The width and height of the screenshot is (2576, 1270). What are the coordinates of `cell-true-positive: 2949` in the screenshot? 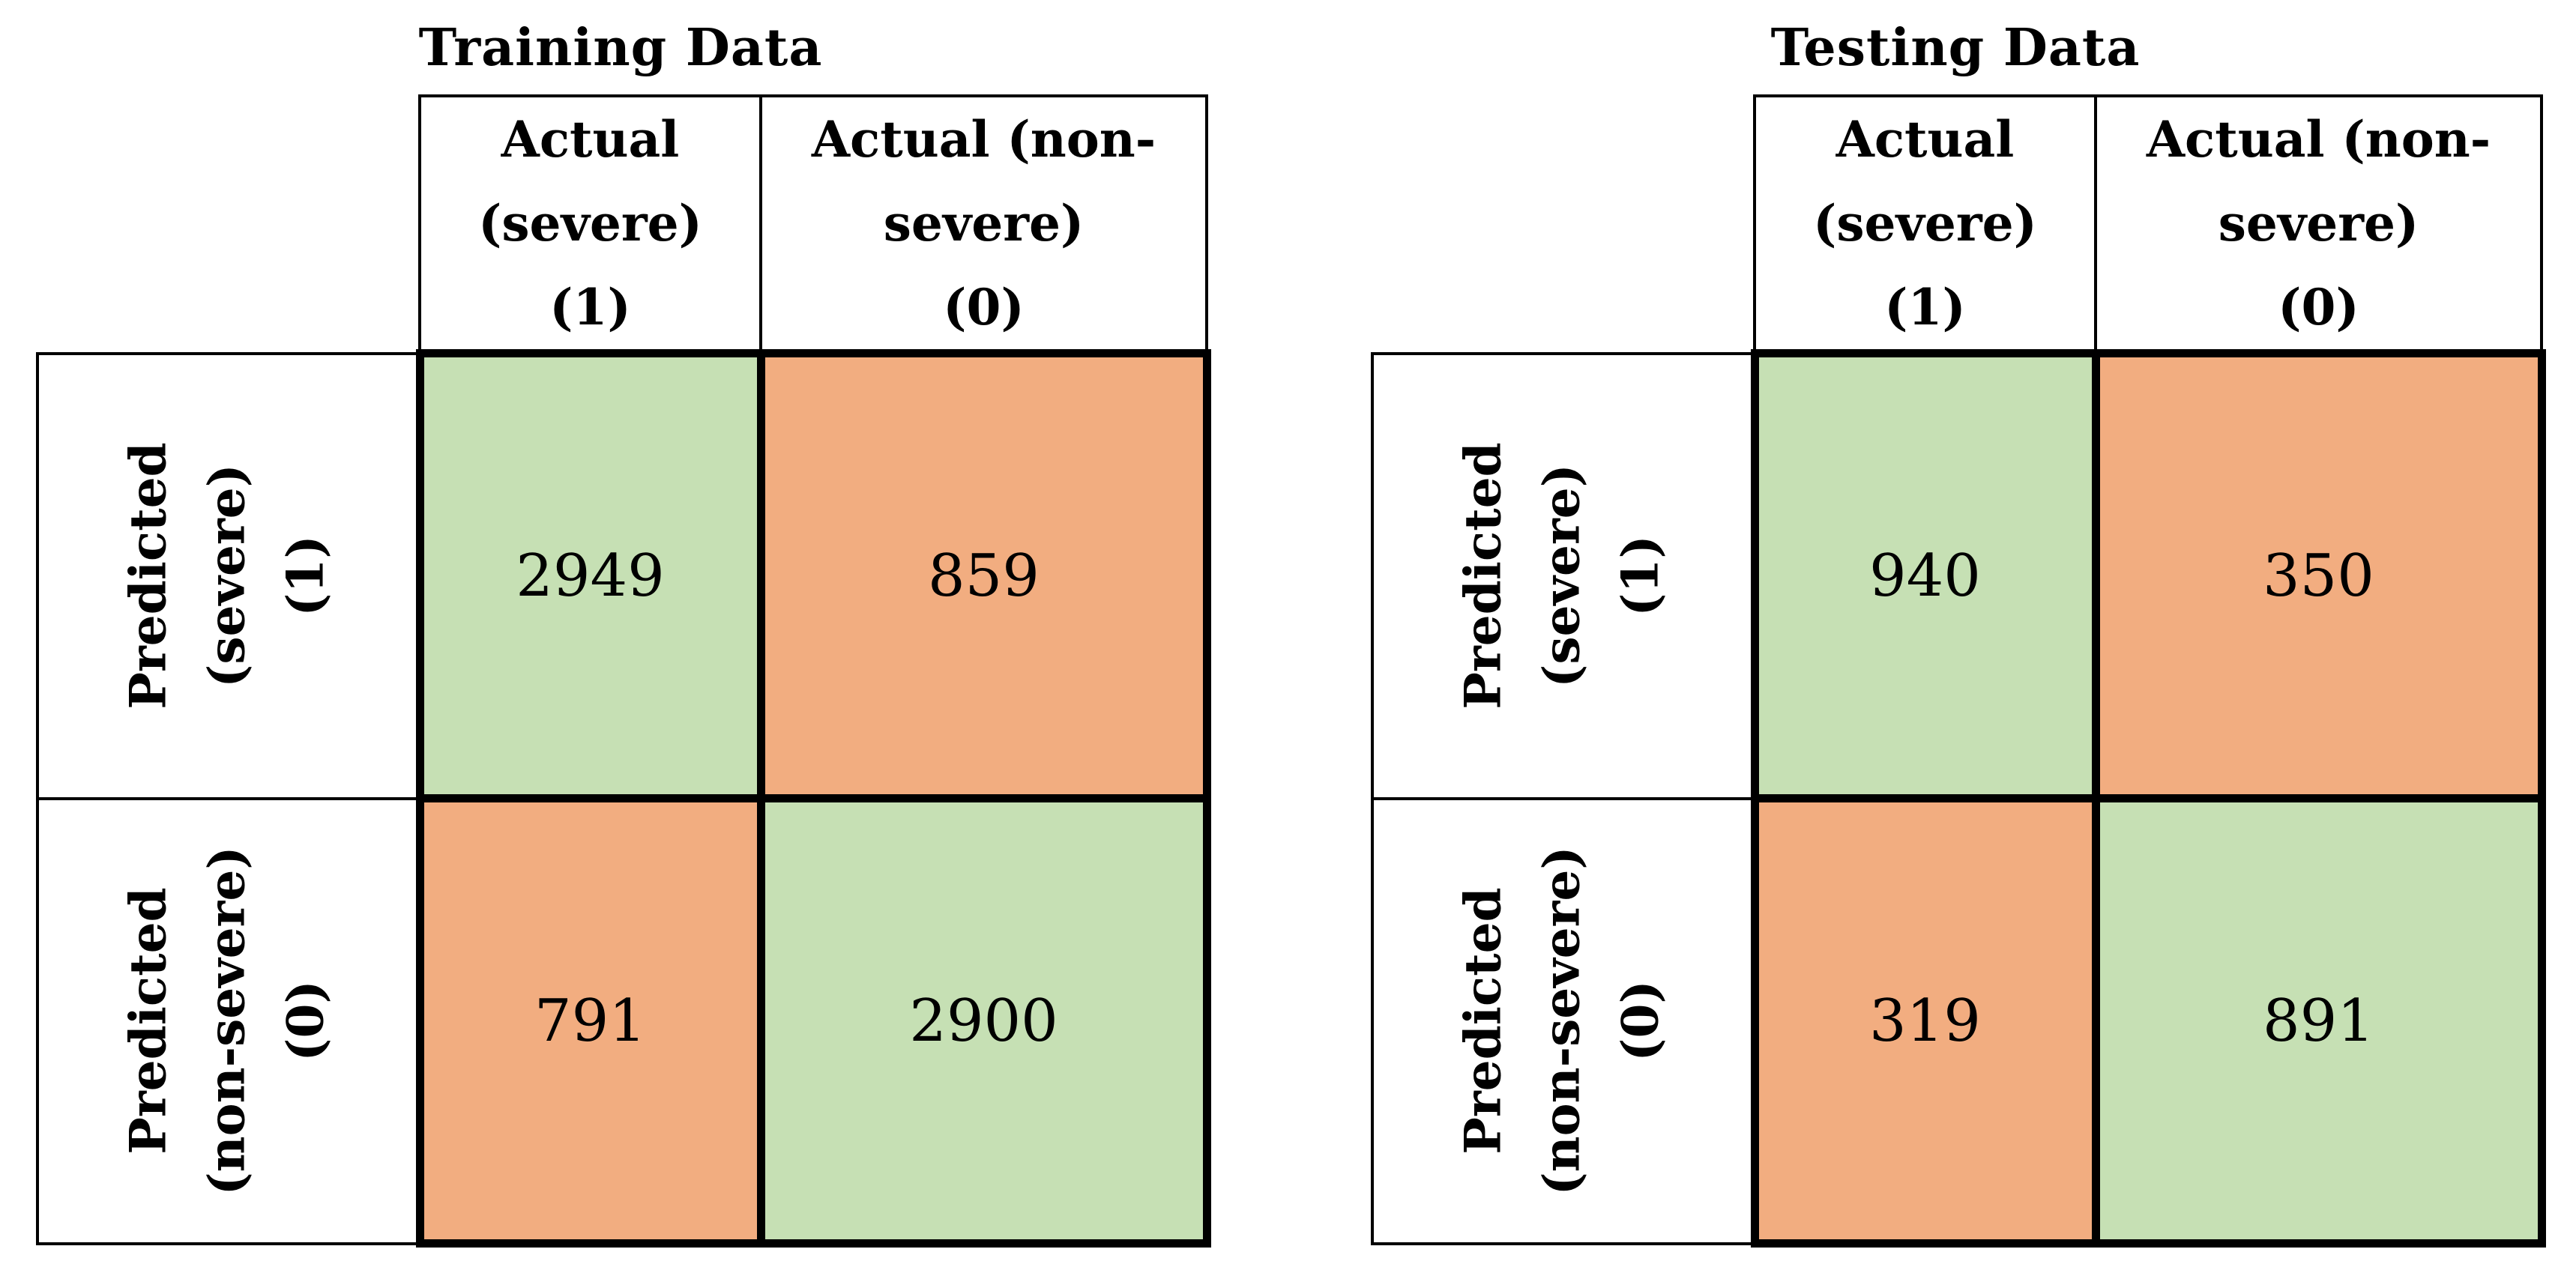 It's located at (590, 575).